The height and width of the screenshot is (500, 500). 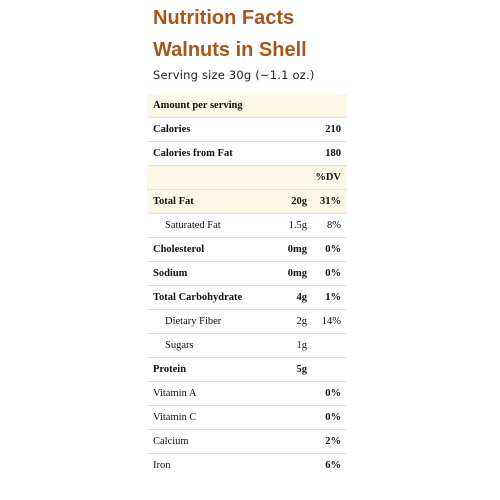 What do you see at coordinates (230, 50) in the screenshot?
I see `product-name: Walnuts in Shell` at bounding box center [230, 50].